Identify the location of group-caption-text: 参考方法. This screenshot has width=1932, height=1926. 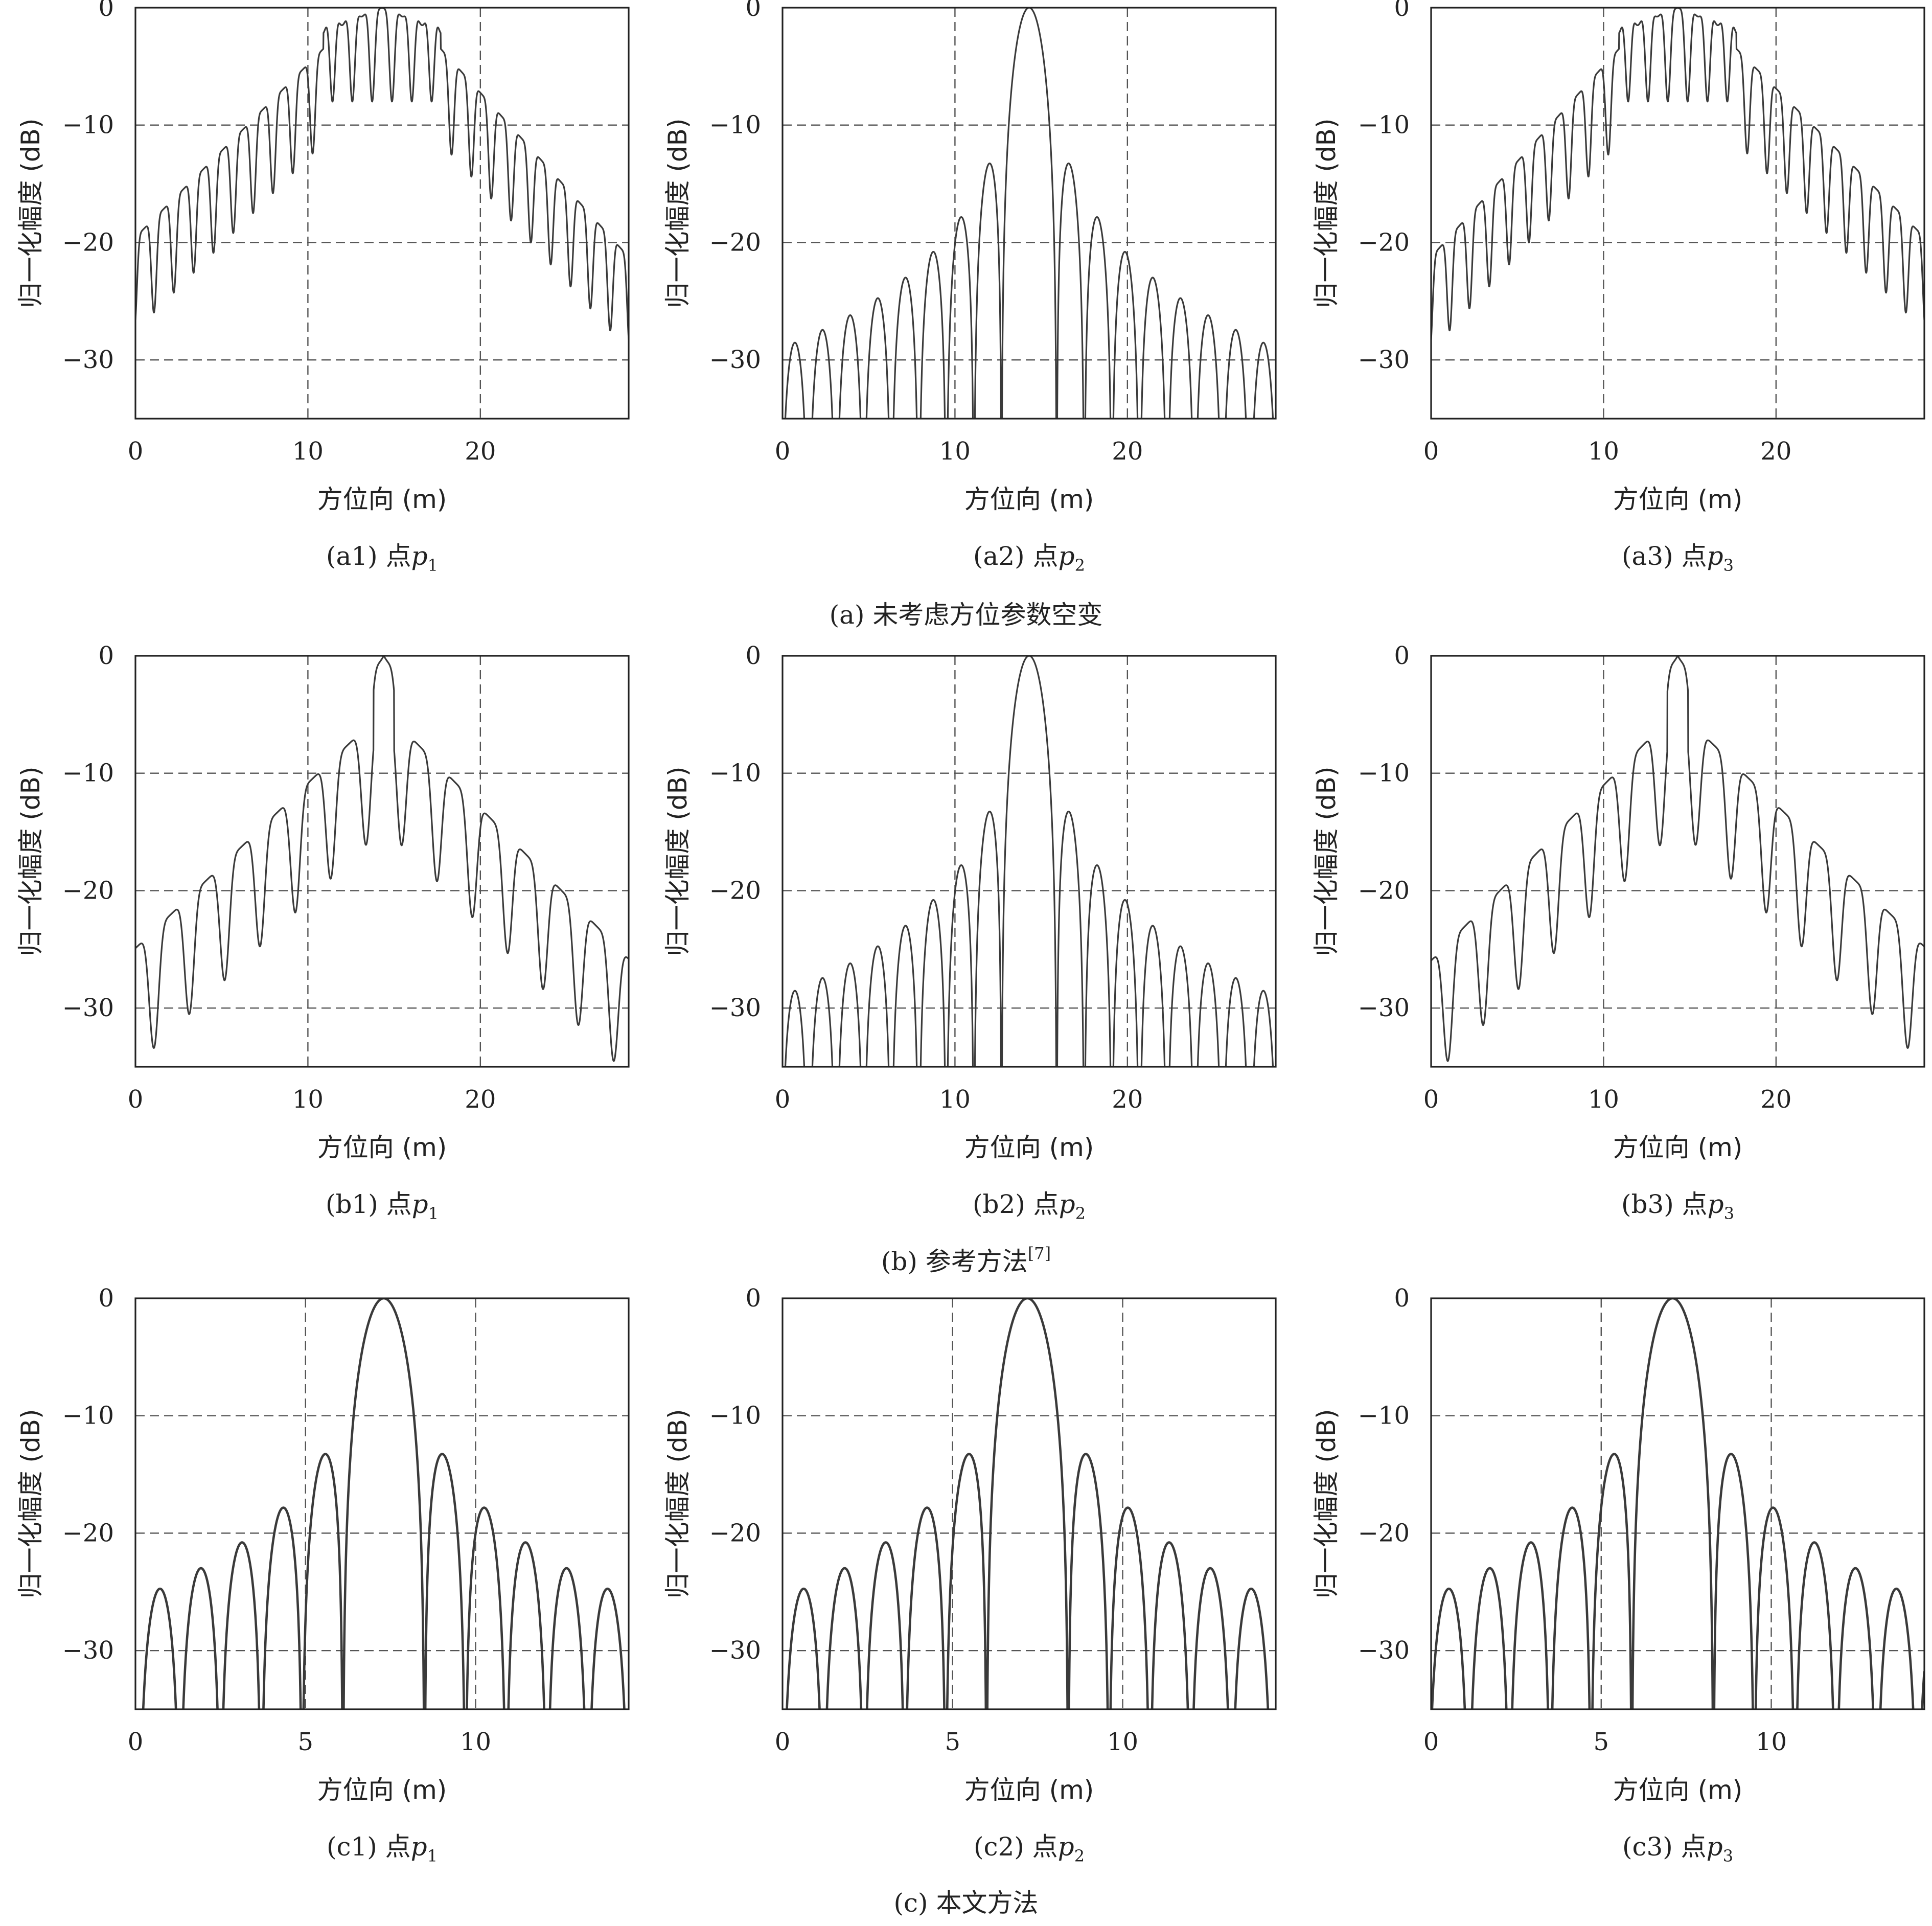
(977, 1261).